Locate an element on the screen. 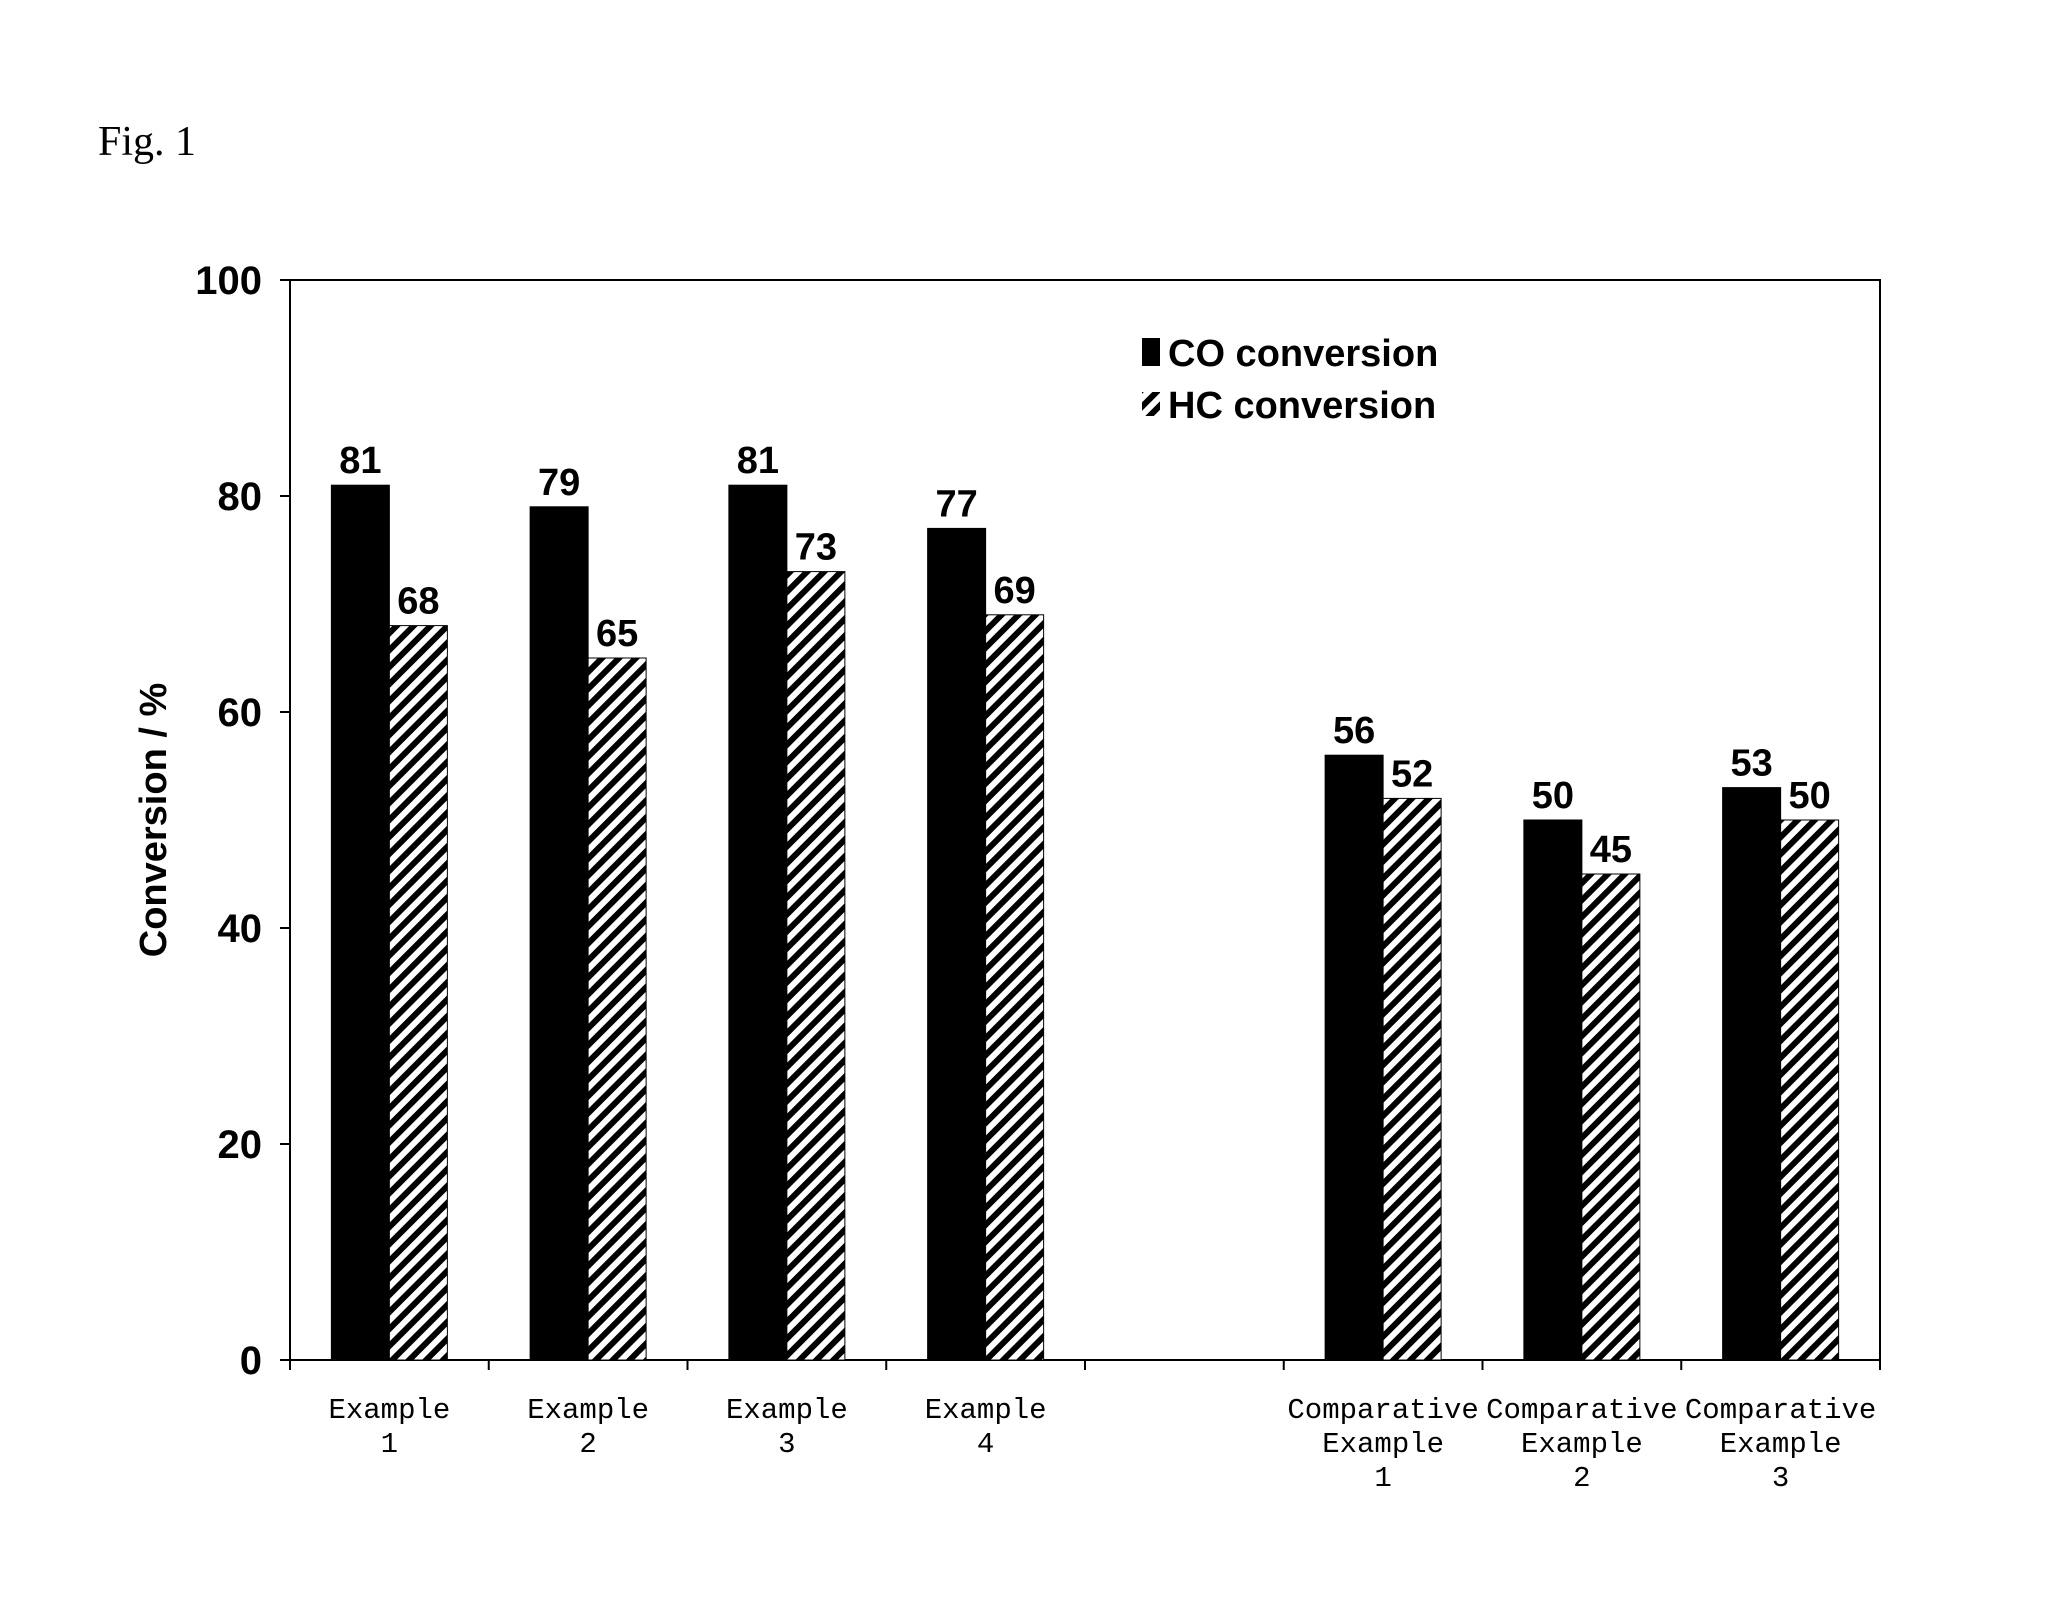  category-label-6: ComparativeExample2 is located at coordinates (1581, 1444).